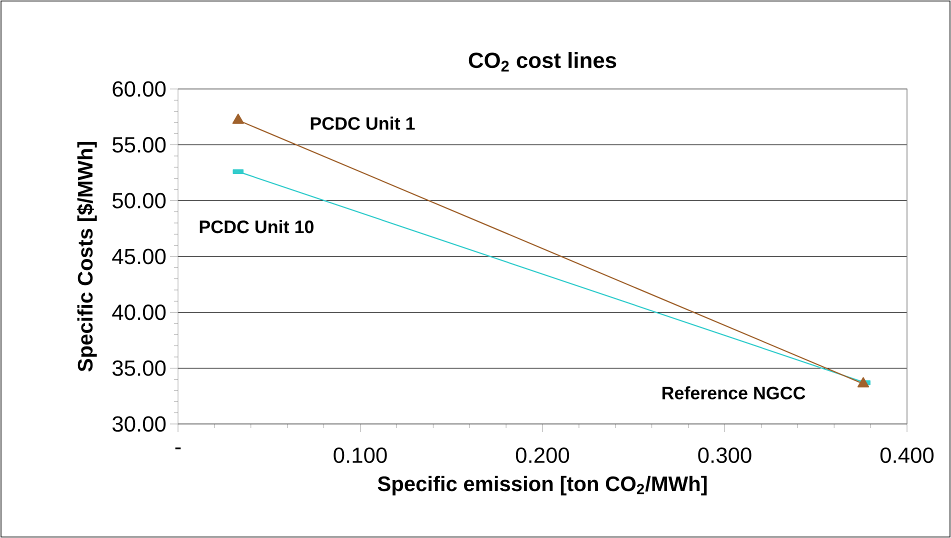  Describe the element at coordinates (139, 312) in the screenshot. I see `y-tick-label: 40.00` at that location.